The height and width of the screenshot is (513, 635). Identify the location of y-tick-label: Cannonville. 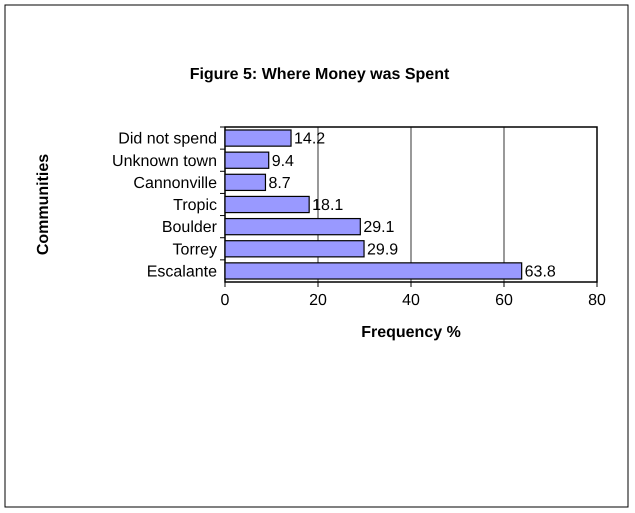
(175, 183).